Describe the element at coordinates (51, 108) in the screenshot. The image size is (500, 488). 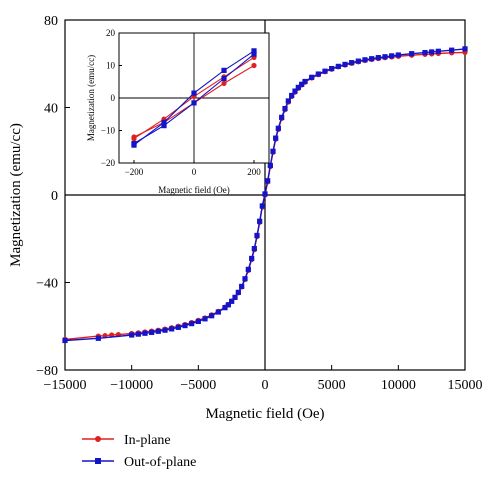
I see `main-y-tick-label: 40` at that location.